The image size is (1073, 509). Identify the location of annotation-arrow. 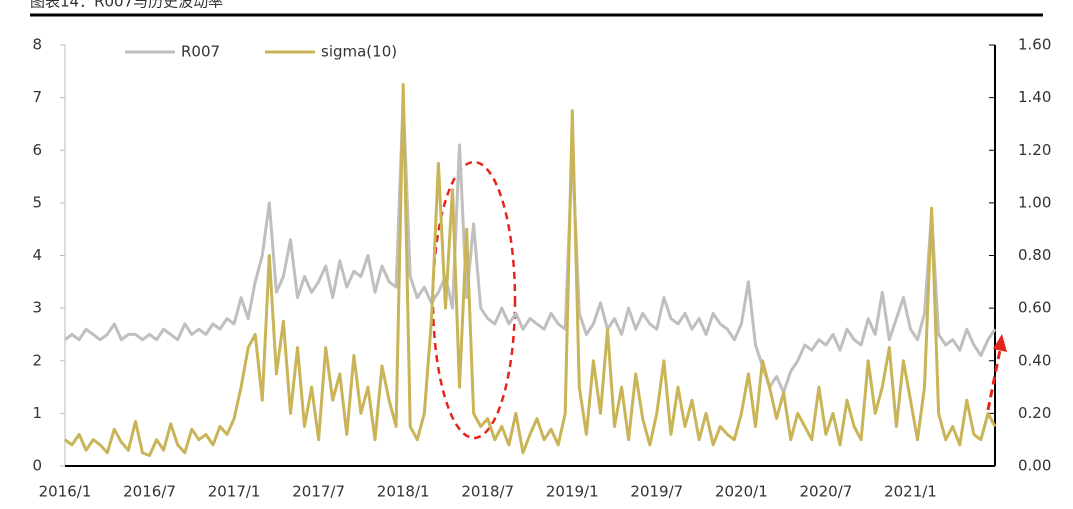
(994, 380).